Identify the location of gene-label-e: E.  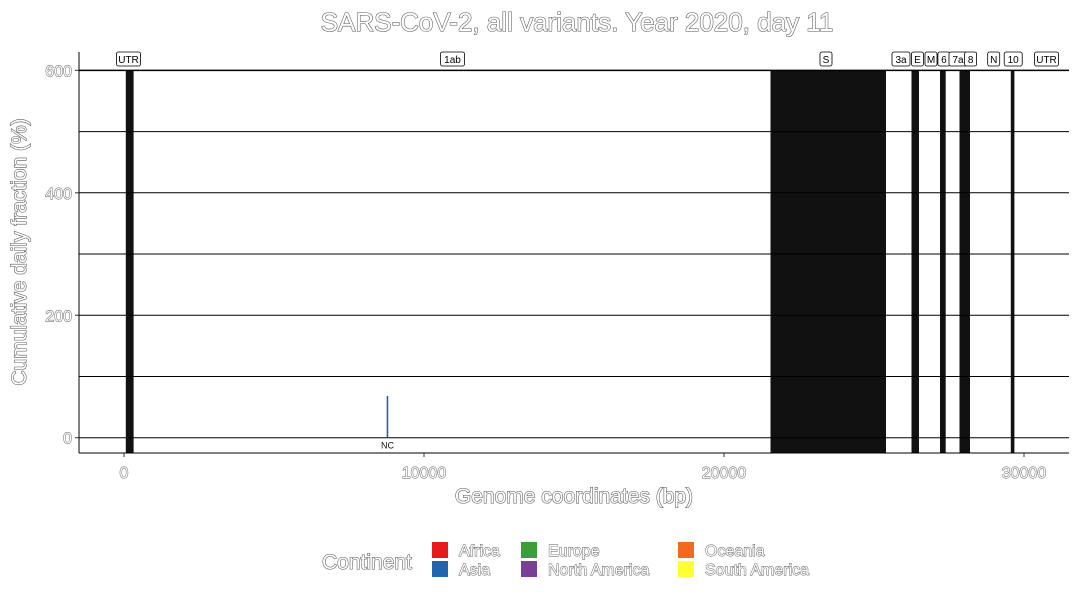
(917, 59).